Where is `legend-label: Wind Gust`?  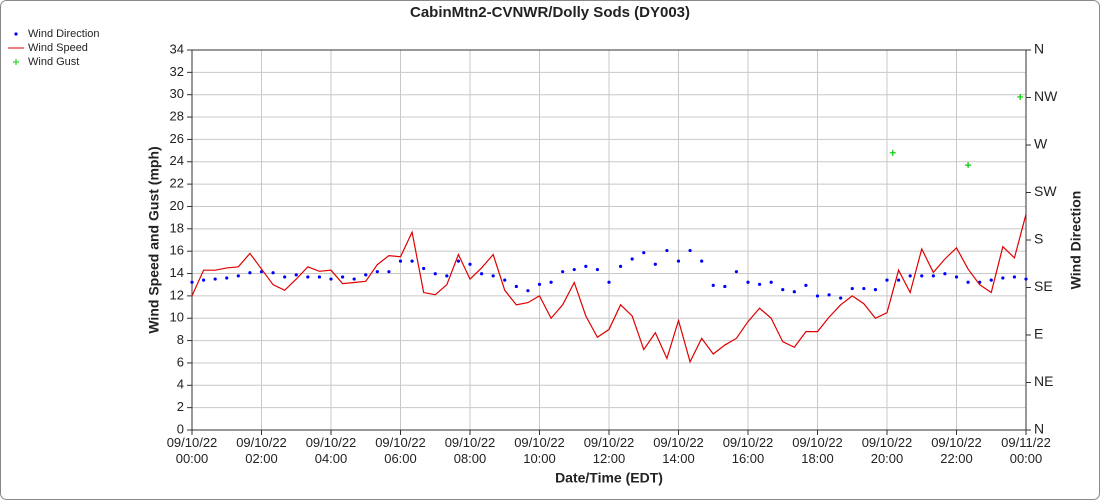
legend-label: Wind Gust is located at coordinates (53, 62).